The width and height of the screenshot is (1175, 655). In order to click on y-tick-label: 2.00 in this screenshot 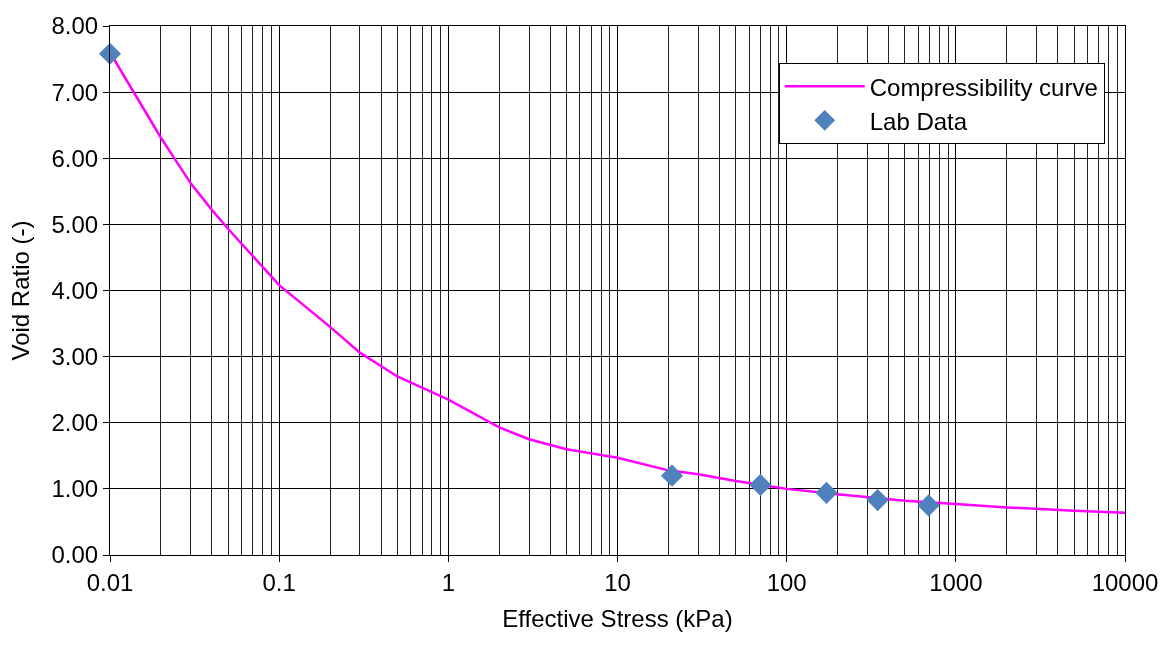, I will do `click(75, 423)`.